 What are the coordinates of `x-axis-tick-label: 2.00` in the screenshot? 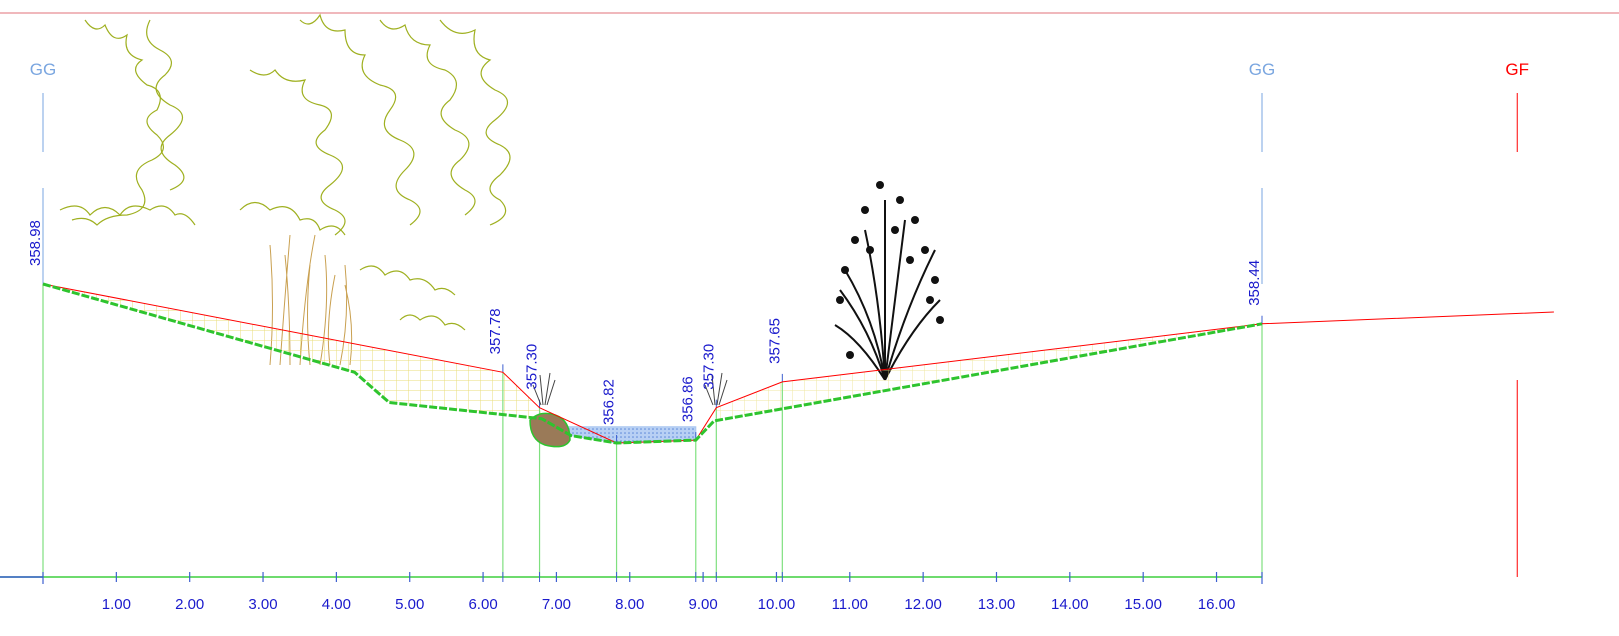 It's located at (189, 604).